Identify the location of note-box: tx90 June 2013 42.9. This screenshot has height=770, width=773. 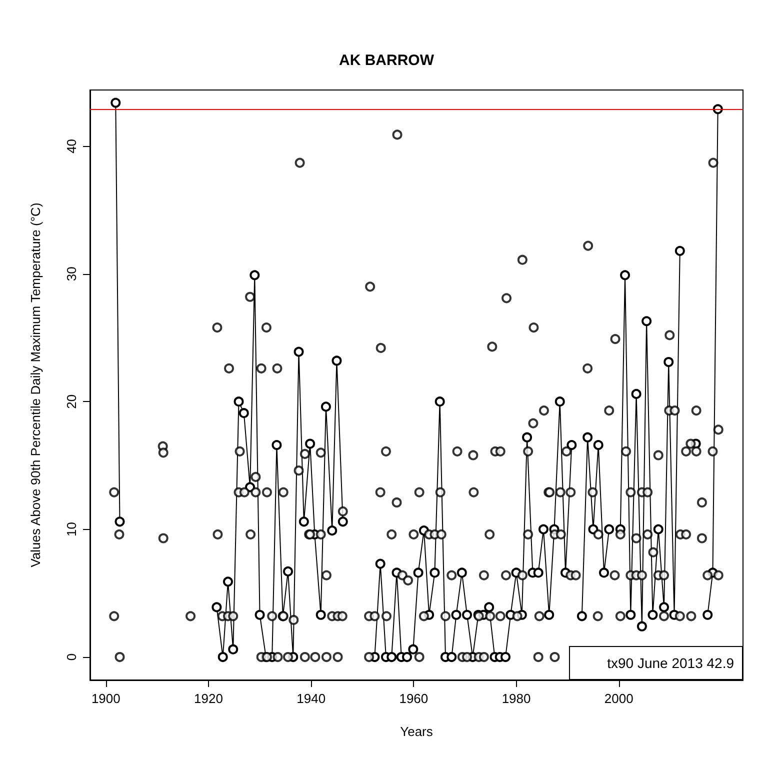
(656, 663).